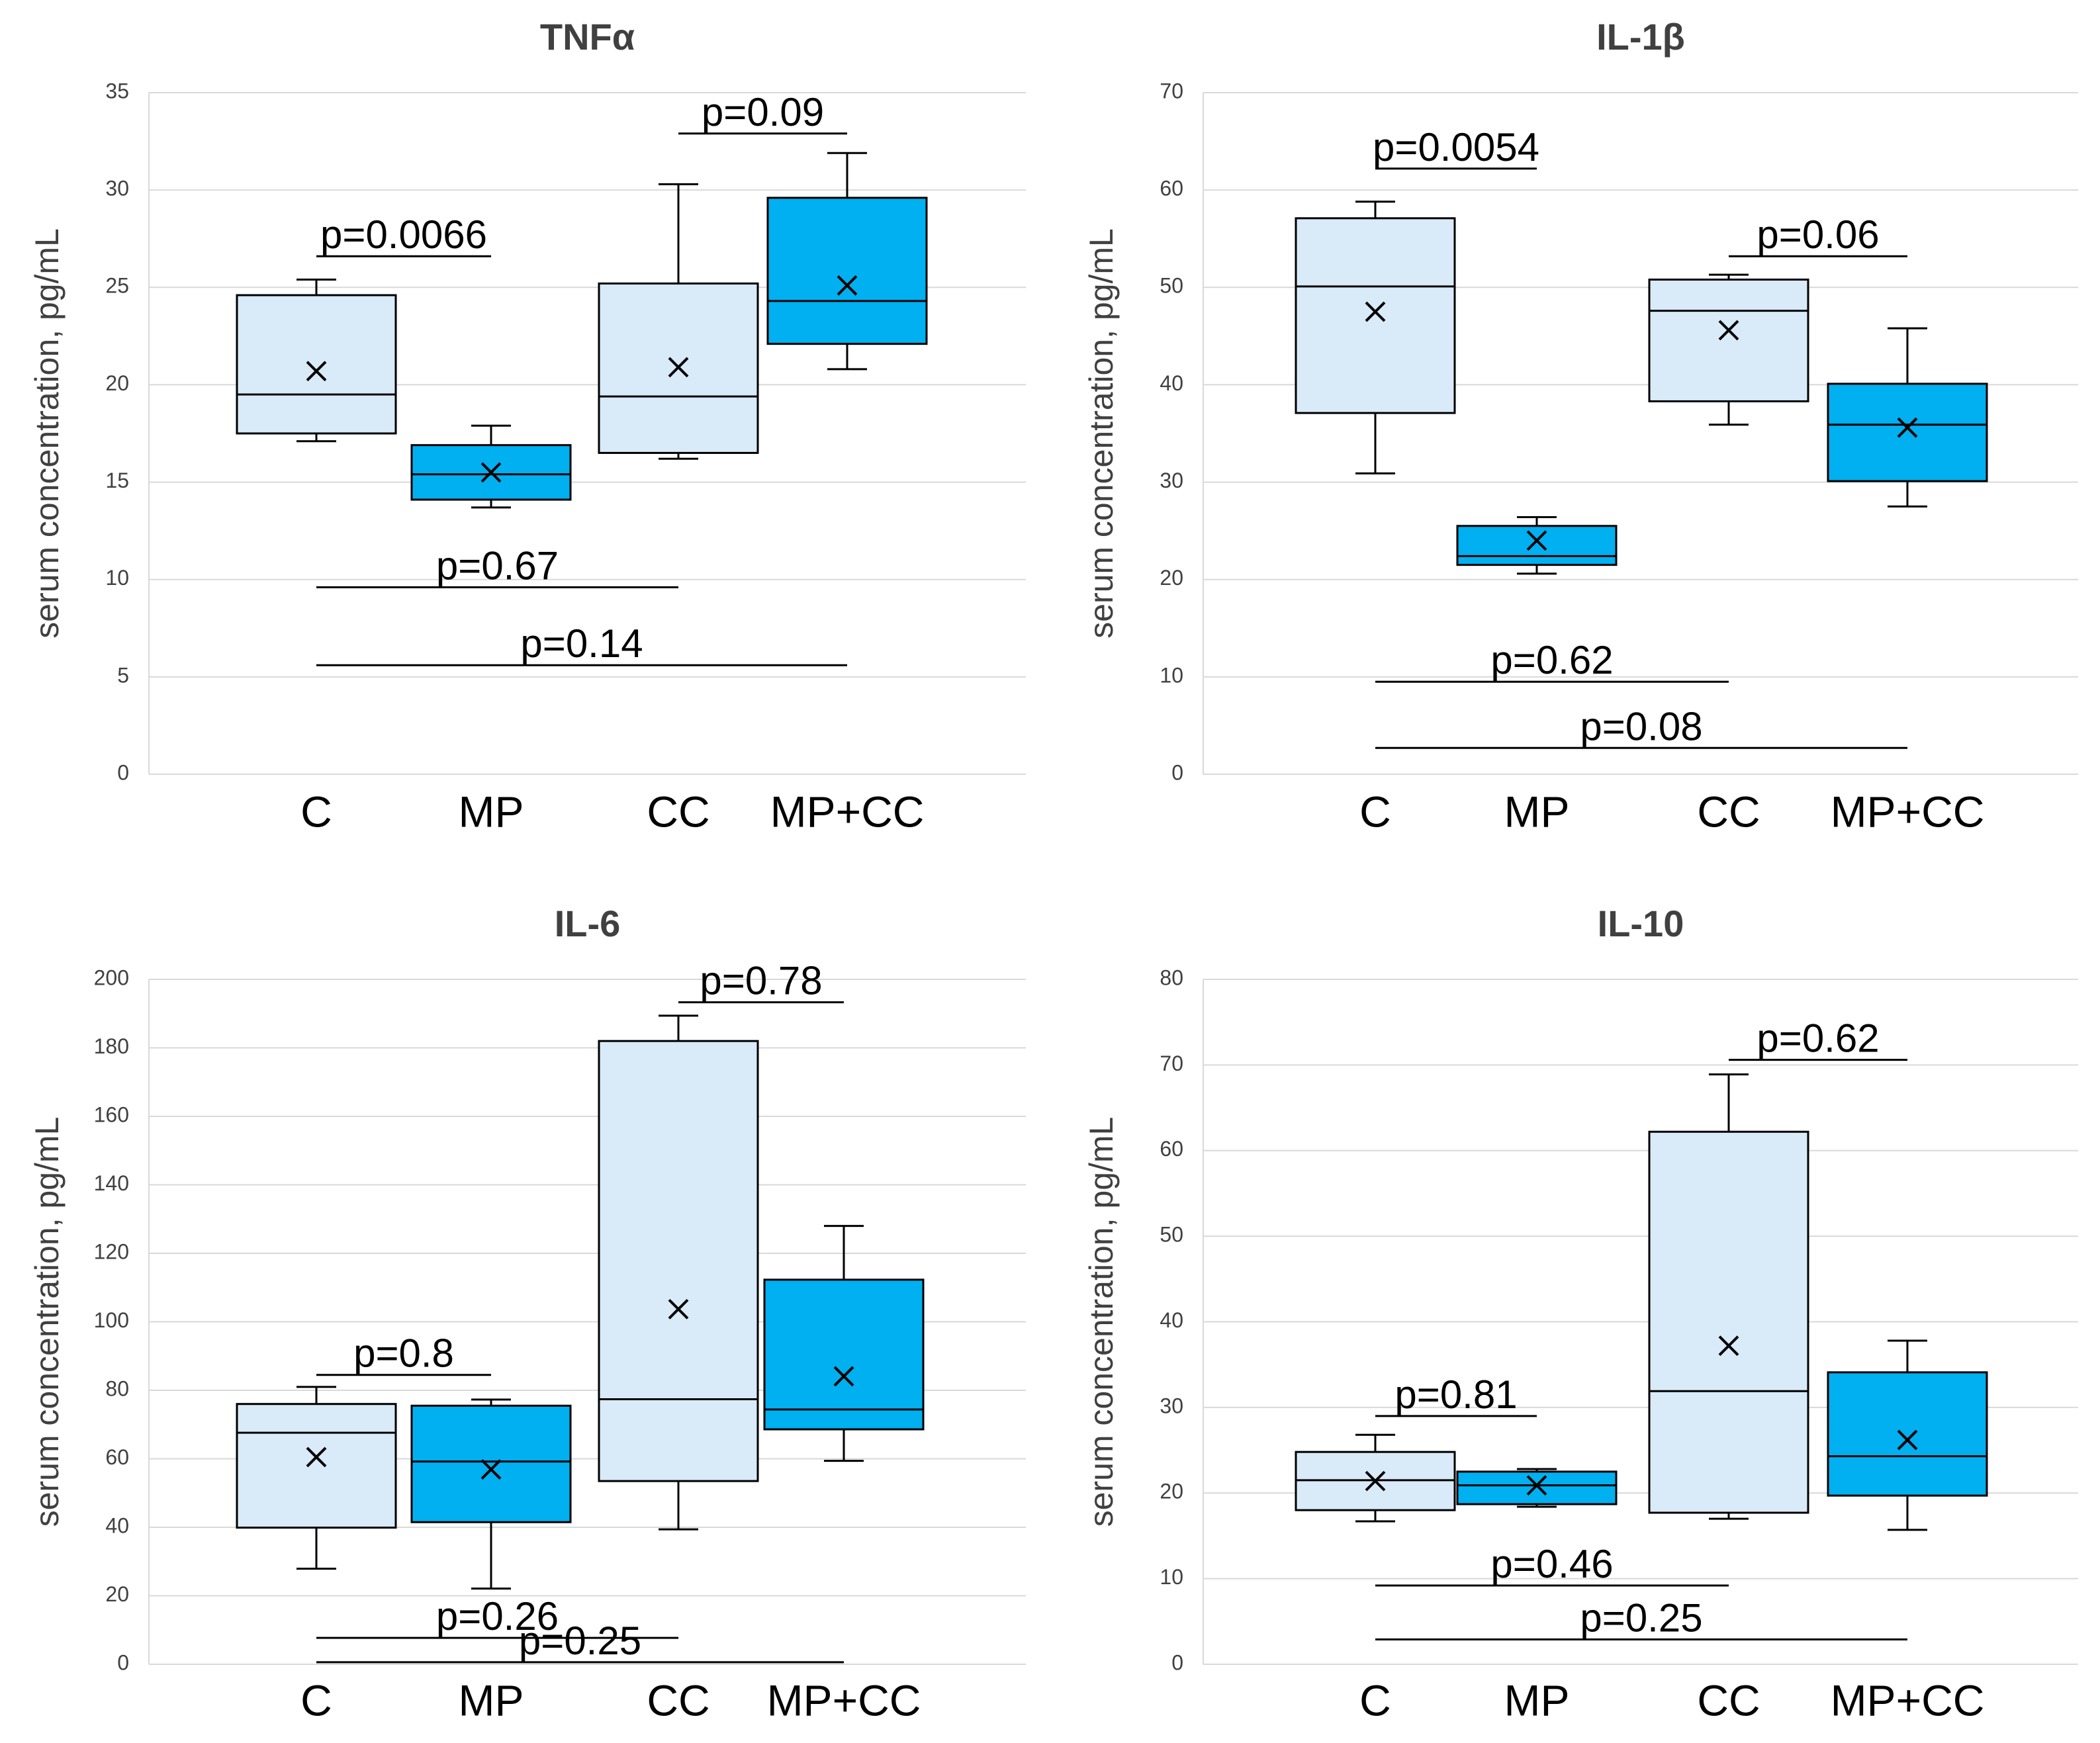 The width and height of the screenshot is (2100, 1743). I want to click on p-value-label: p=0.78, so click(761, 981).